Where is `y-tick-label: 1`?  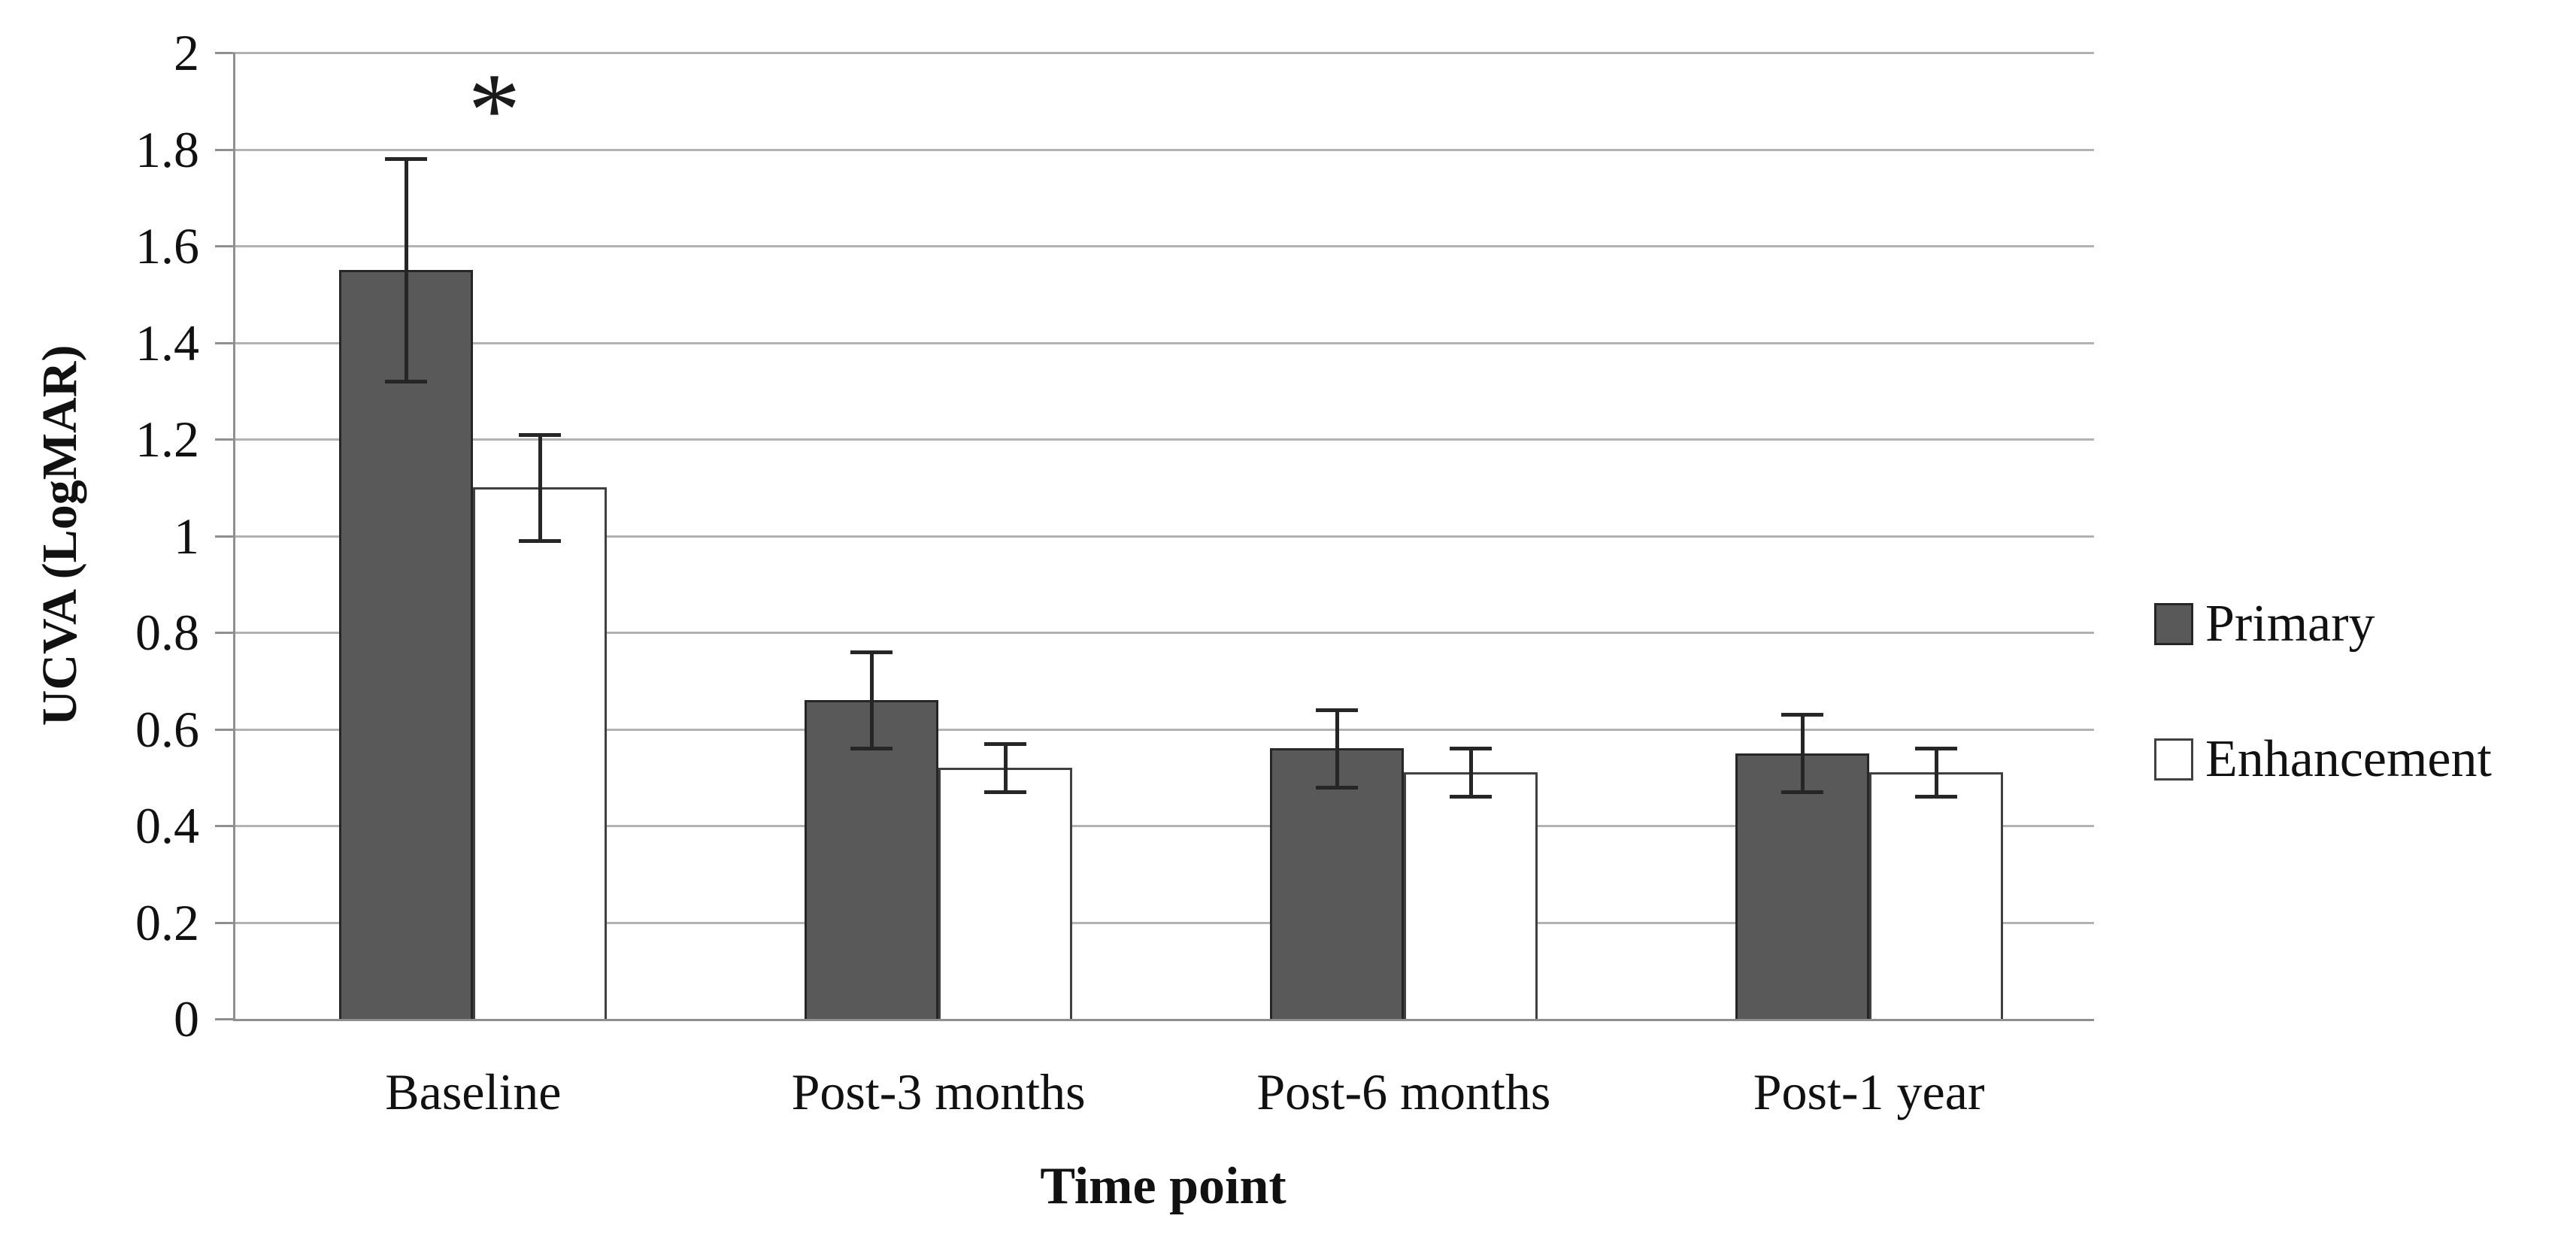 y-tick-label: 1 is located at coordinates (186, 536).